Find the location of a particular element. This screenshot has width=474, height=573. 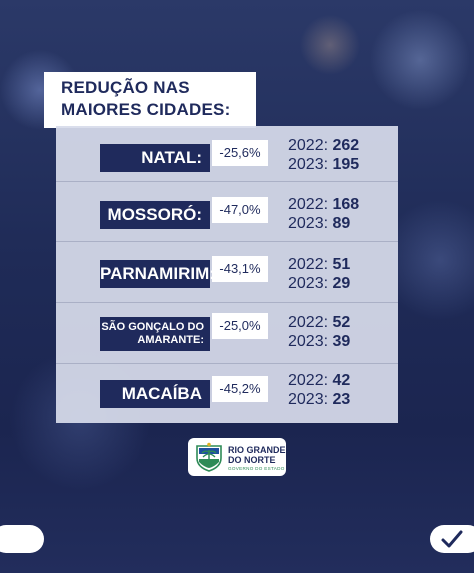

logo-text-line-1: RIO GRANDE is located at coordinates (257, 450).